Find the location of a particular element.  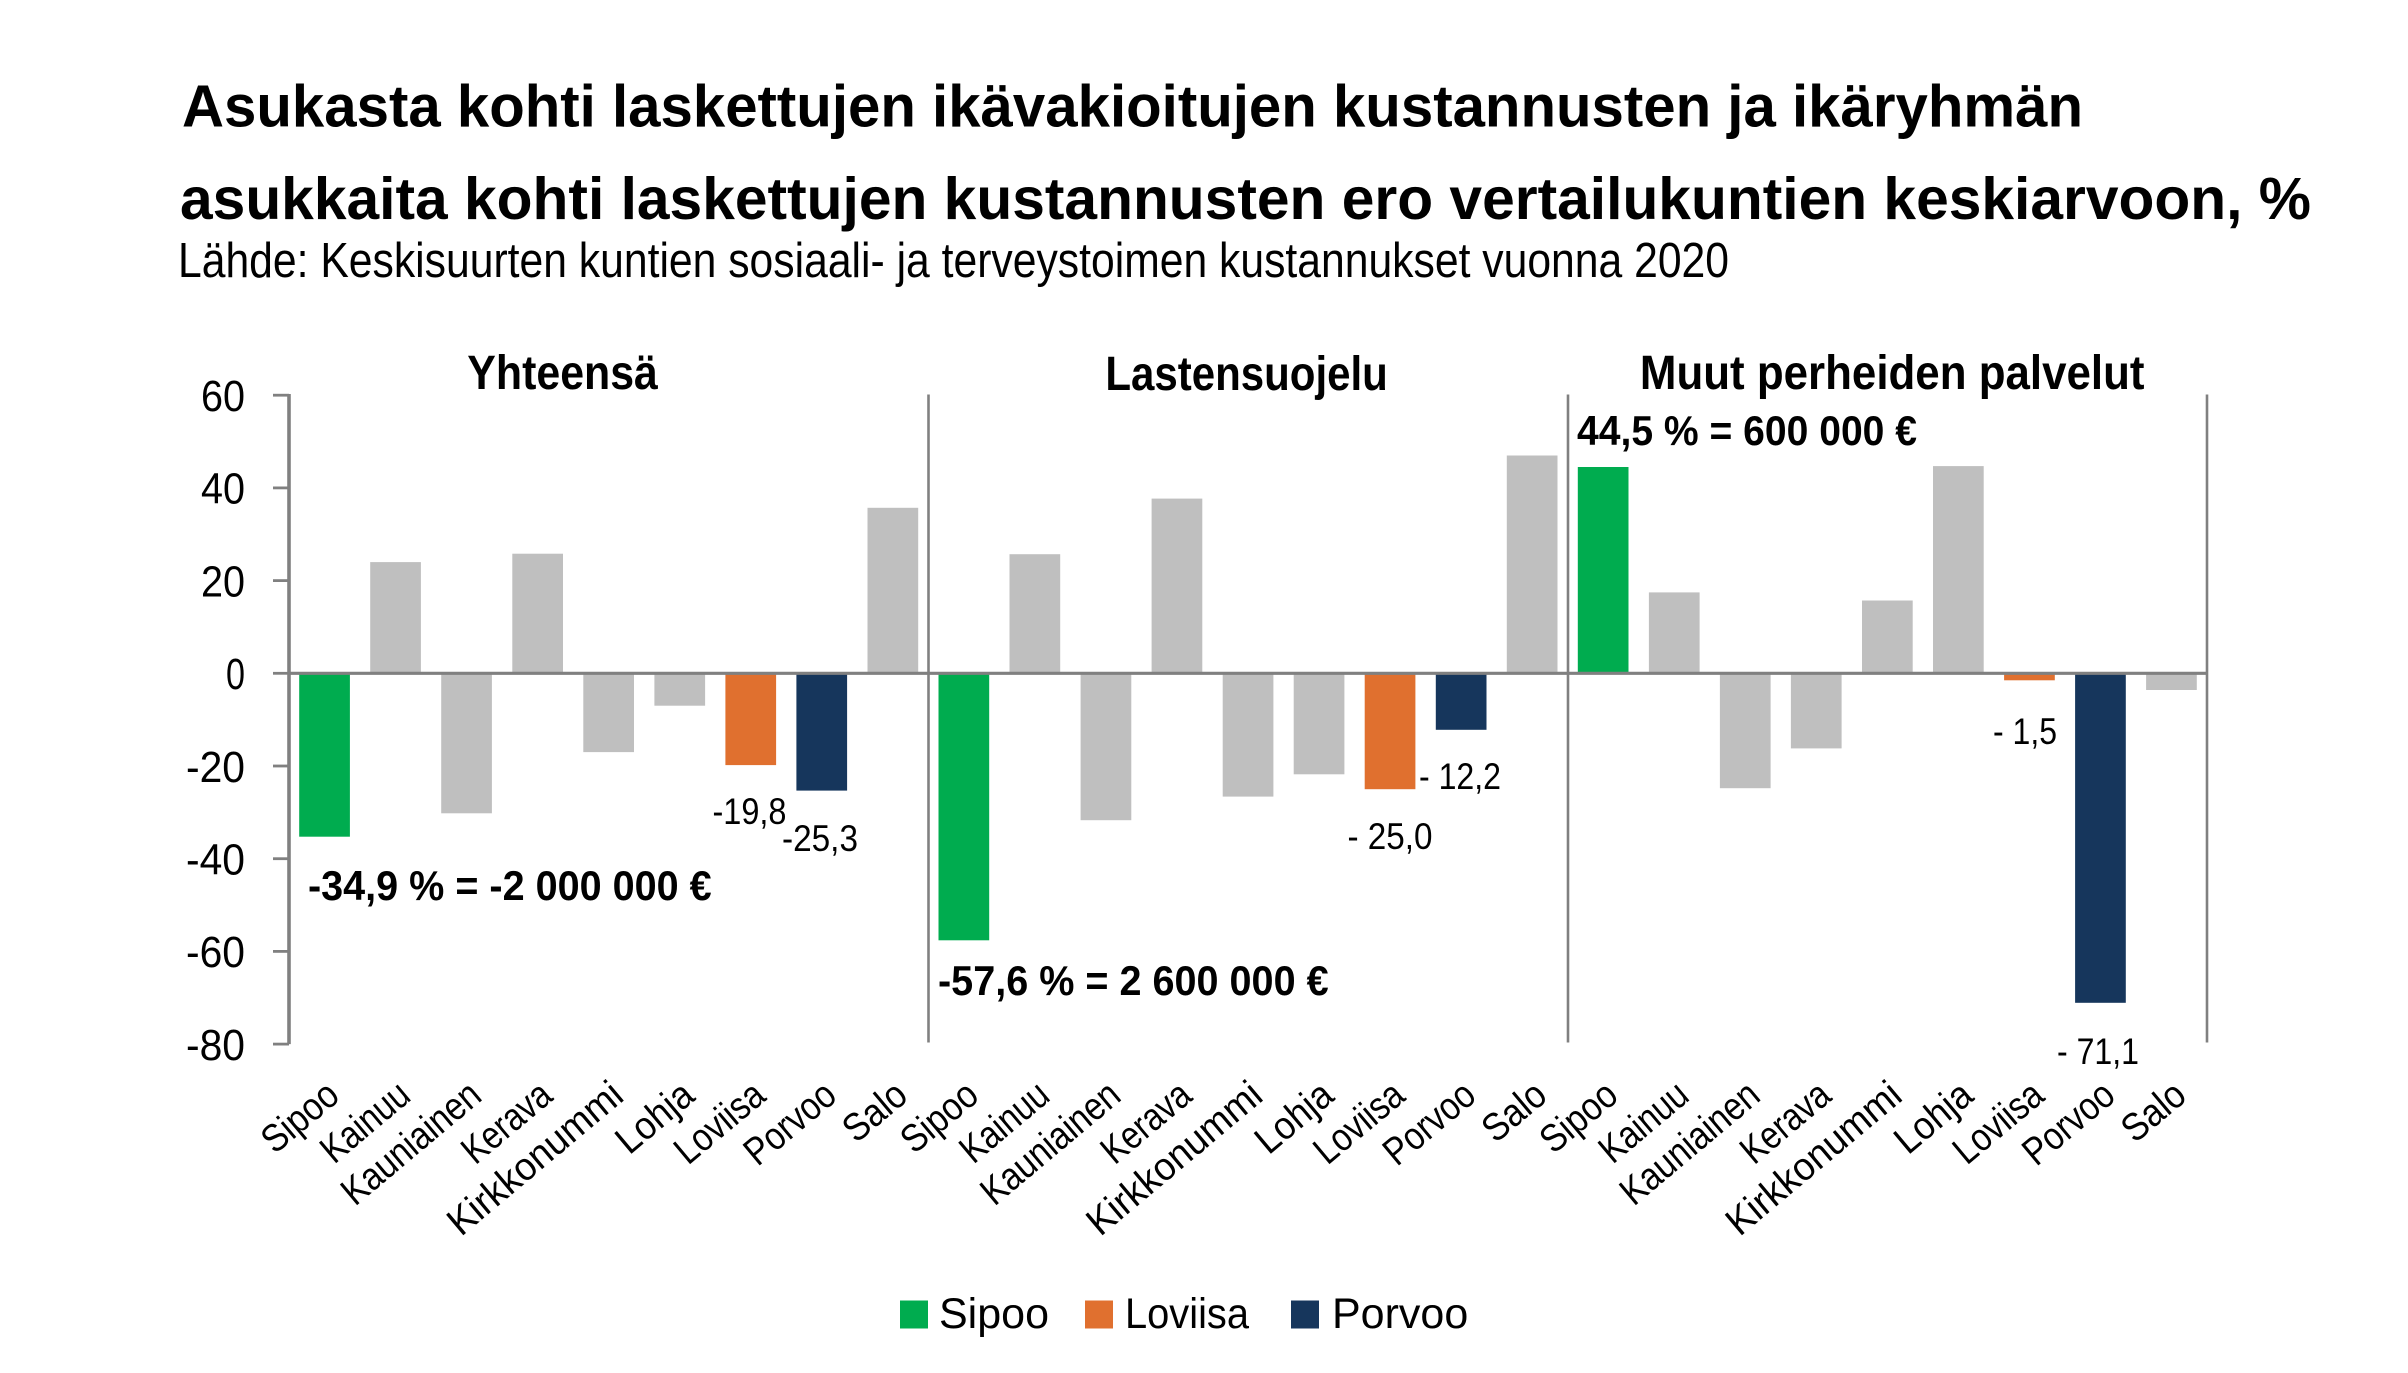

svg-text: -57,6 % = 2 600 000 € is located at coordinates (1133, 980).